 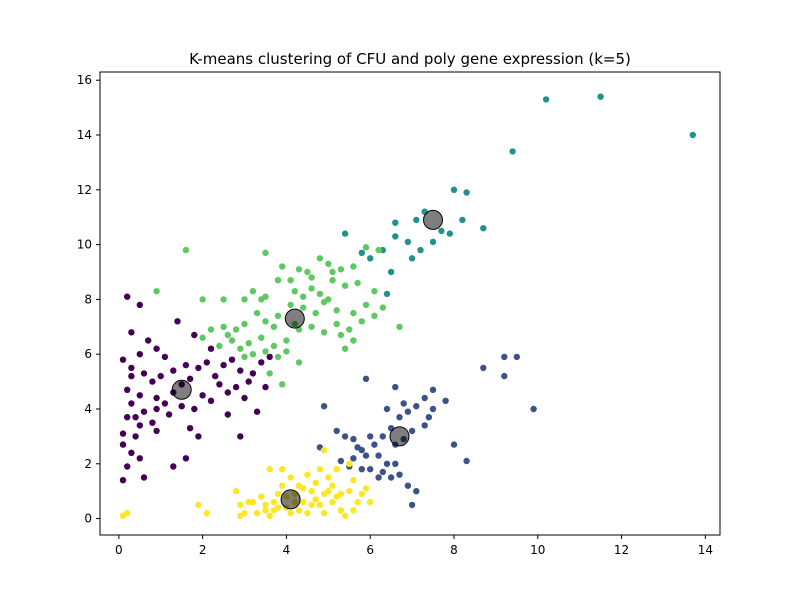 What do you see at coordinates (399, 436) in the screenshot?
I see `centroid-marker` at bounding box center [399, 436].